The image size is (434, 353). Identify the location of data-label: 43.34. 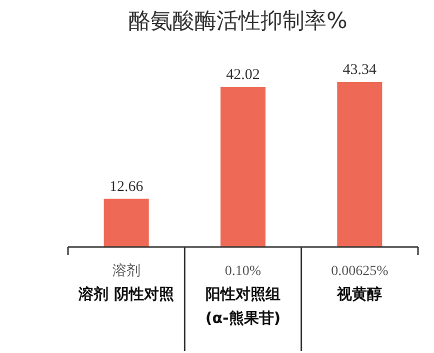
(360, 70).